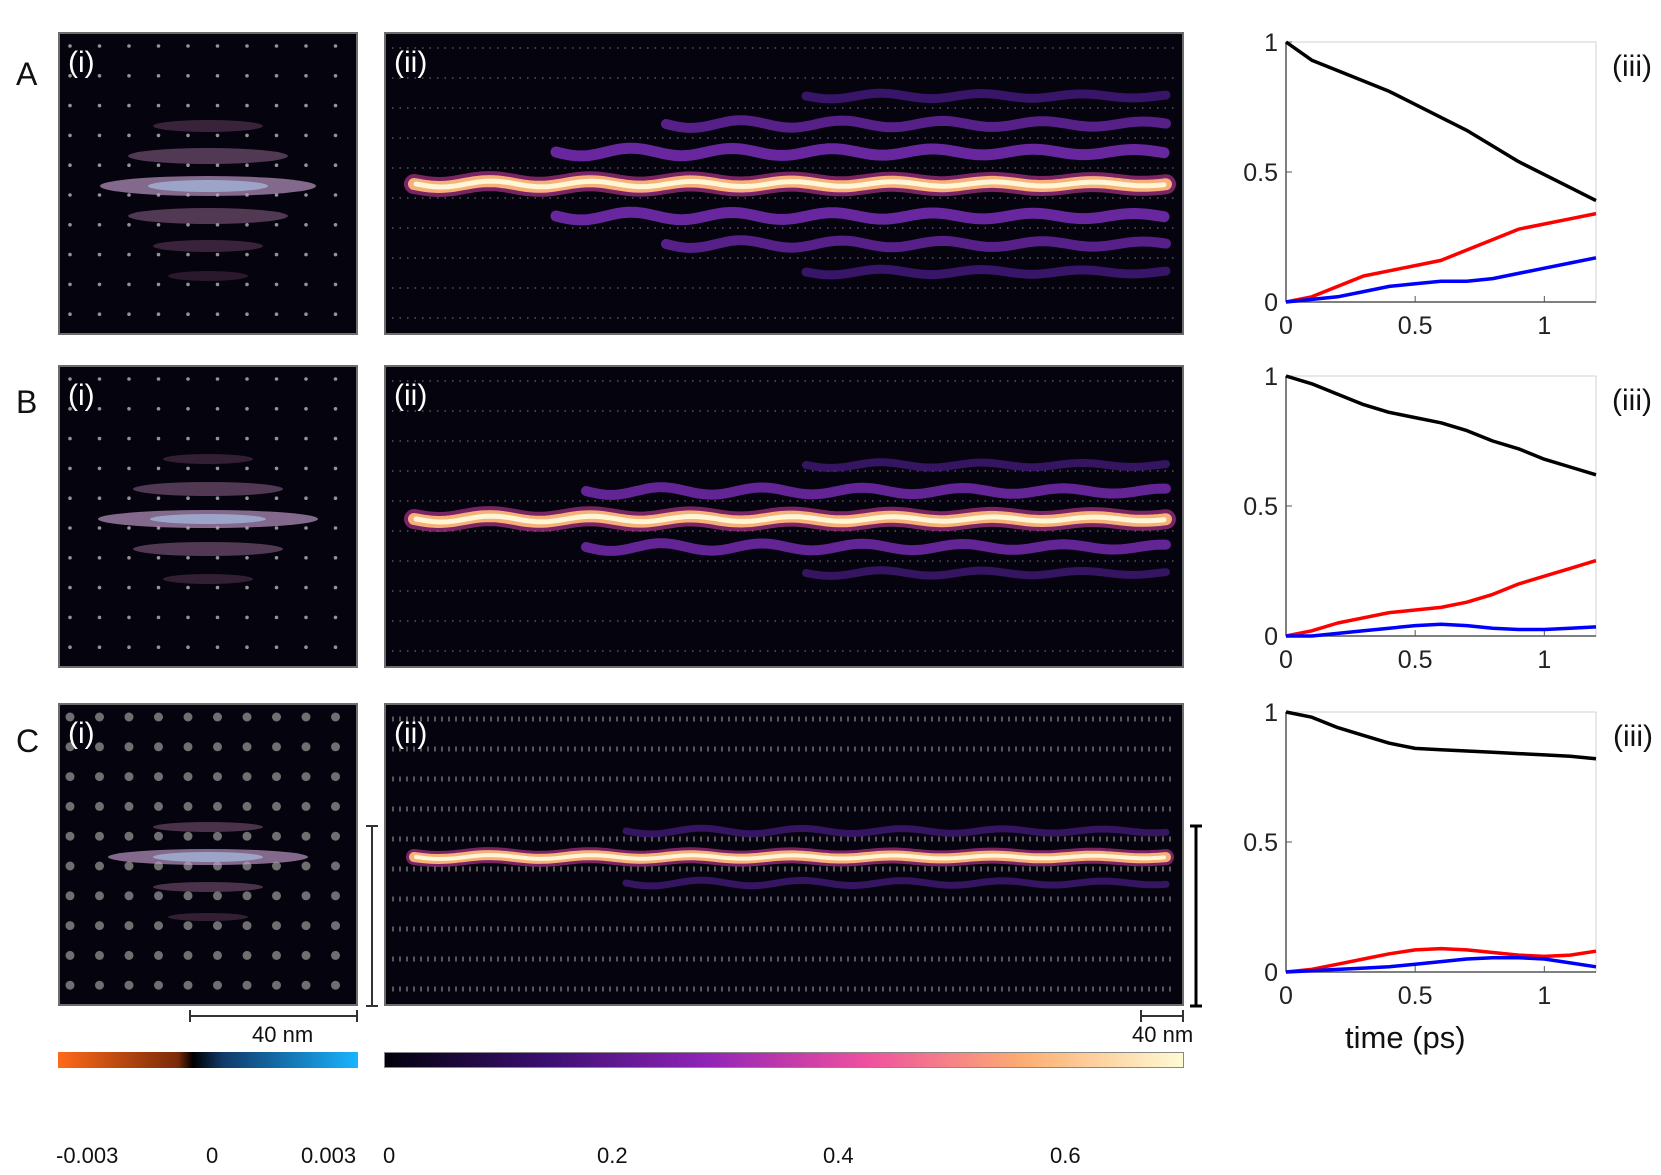 The height and width of the screenshot is (1175, 1661). I want to click on lattice-c-ii, so click(784, 854).